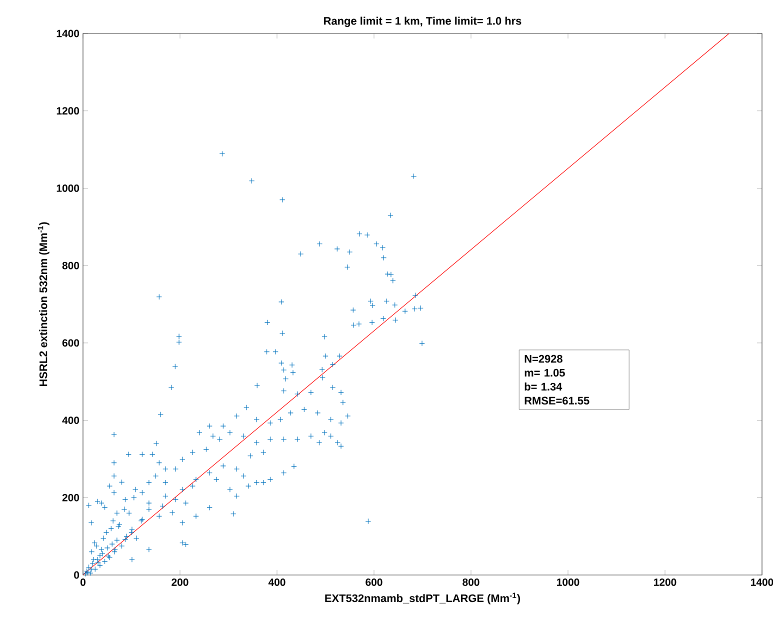  What do you see at coordinates (68, 111) in the screenshot?
I see `y-tick-label: 1200` at bounding box center [68, 111].